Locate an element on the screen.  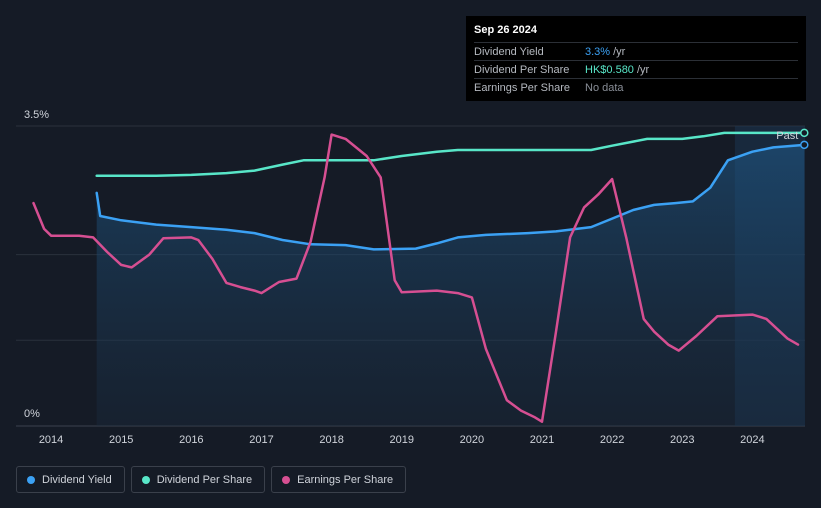
x-tick-label: 2015 is located at coordinates (121, 440).